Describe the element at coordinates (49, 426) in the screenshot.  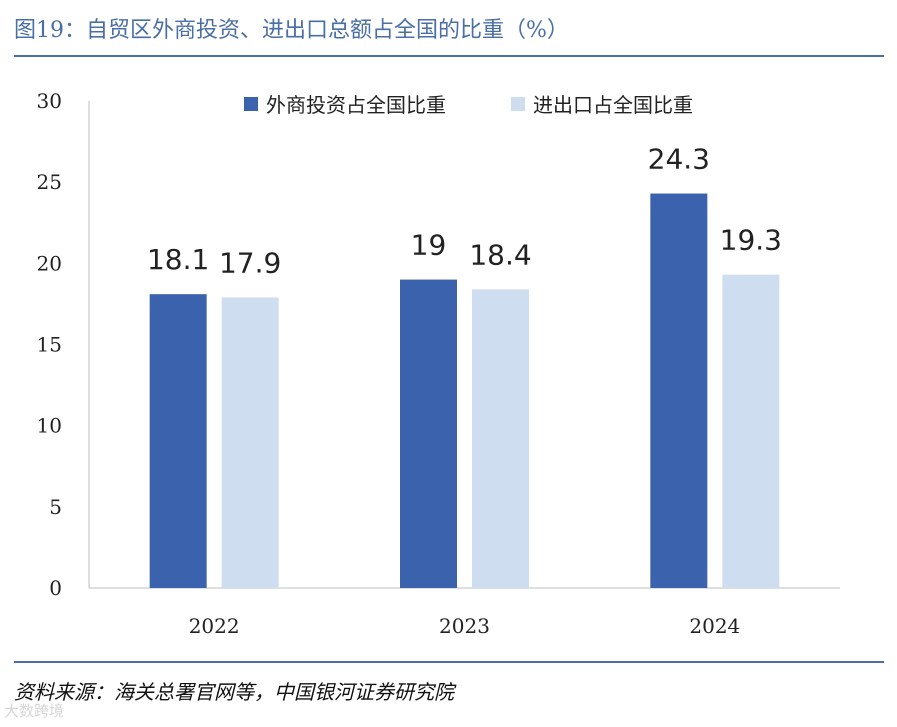
I see `y-tick-label: 10` at that location.